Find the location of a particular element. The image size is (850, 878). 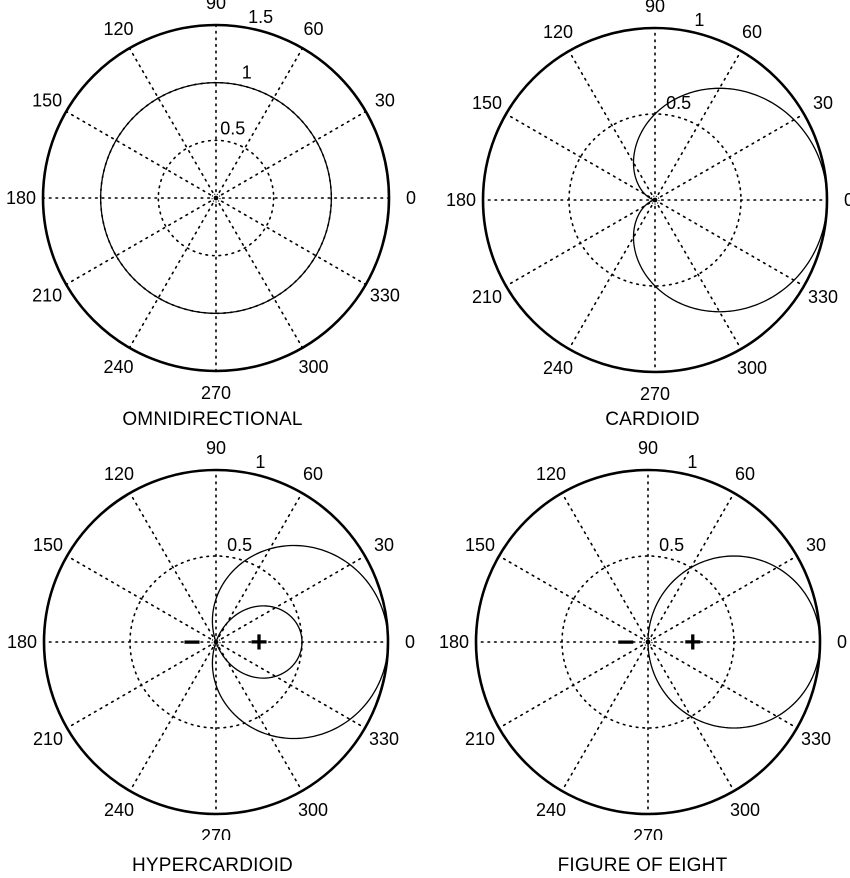

radial-tick-label: 1.5 is located at coordinates (260, 17).